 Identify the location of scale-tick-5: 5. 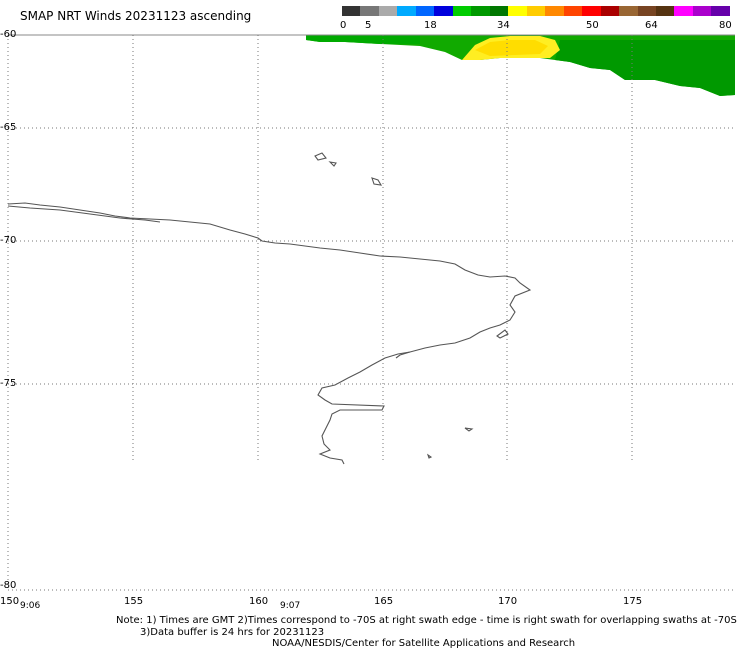
(368, 25).